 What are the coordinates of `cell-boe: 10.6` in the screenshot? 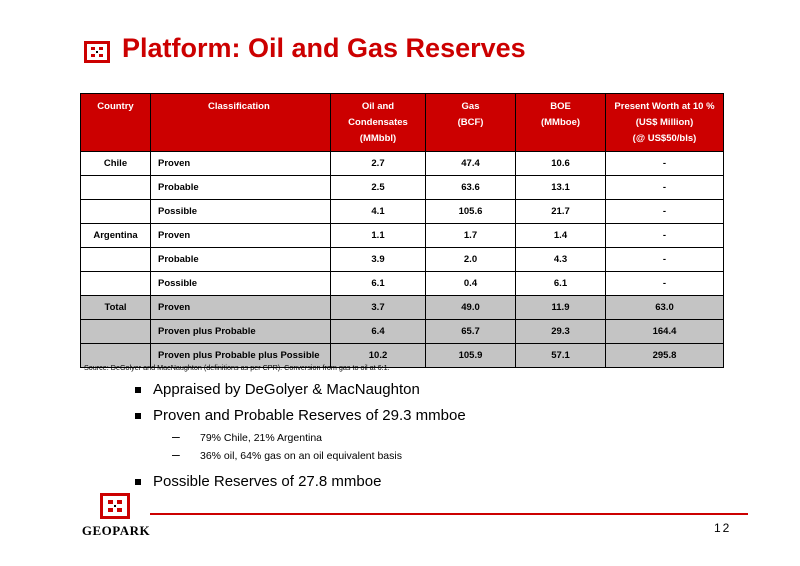 It's located at (560, 163).